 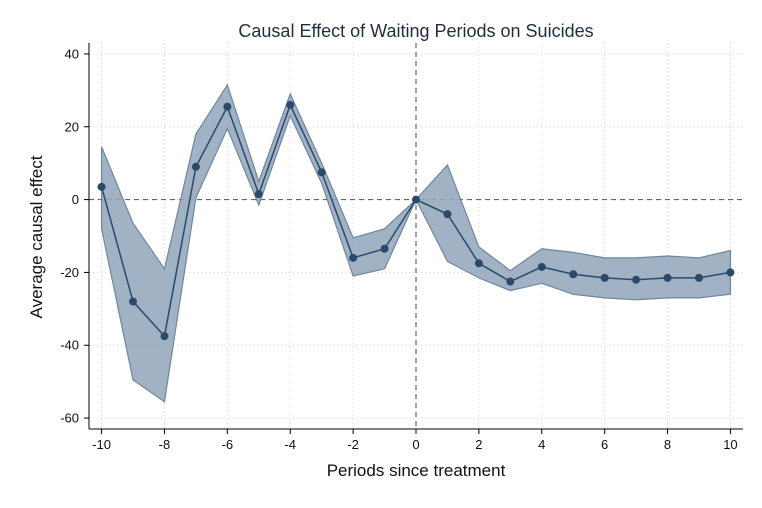 I want to click on x-tick-label: -2, so click(x=353, y=444).